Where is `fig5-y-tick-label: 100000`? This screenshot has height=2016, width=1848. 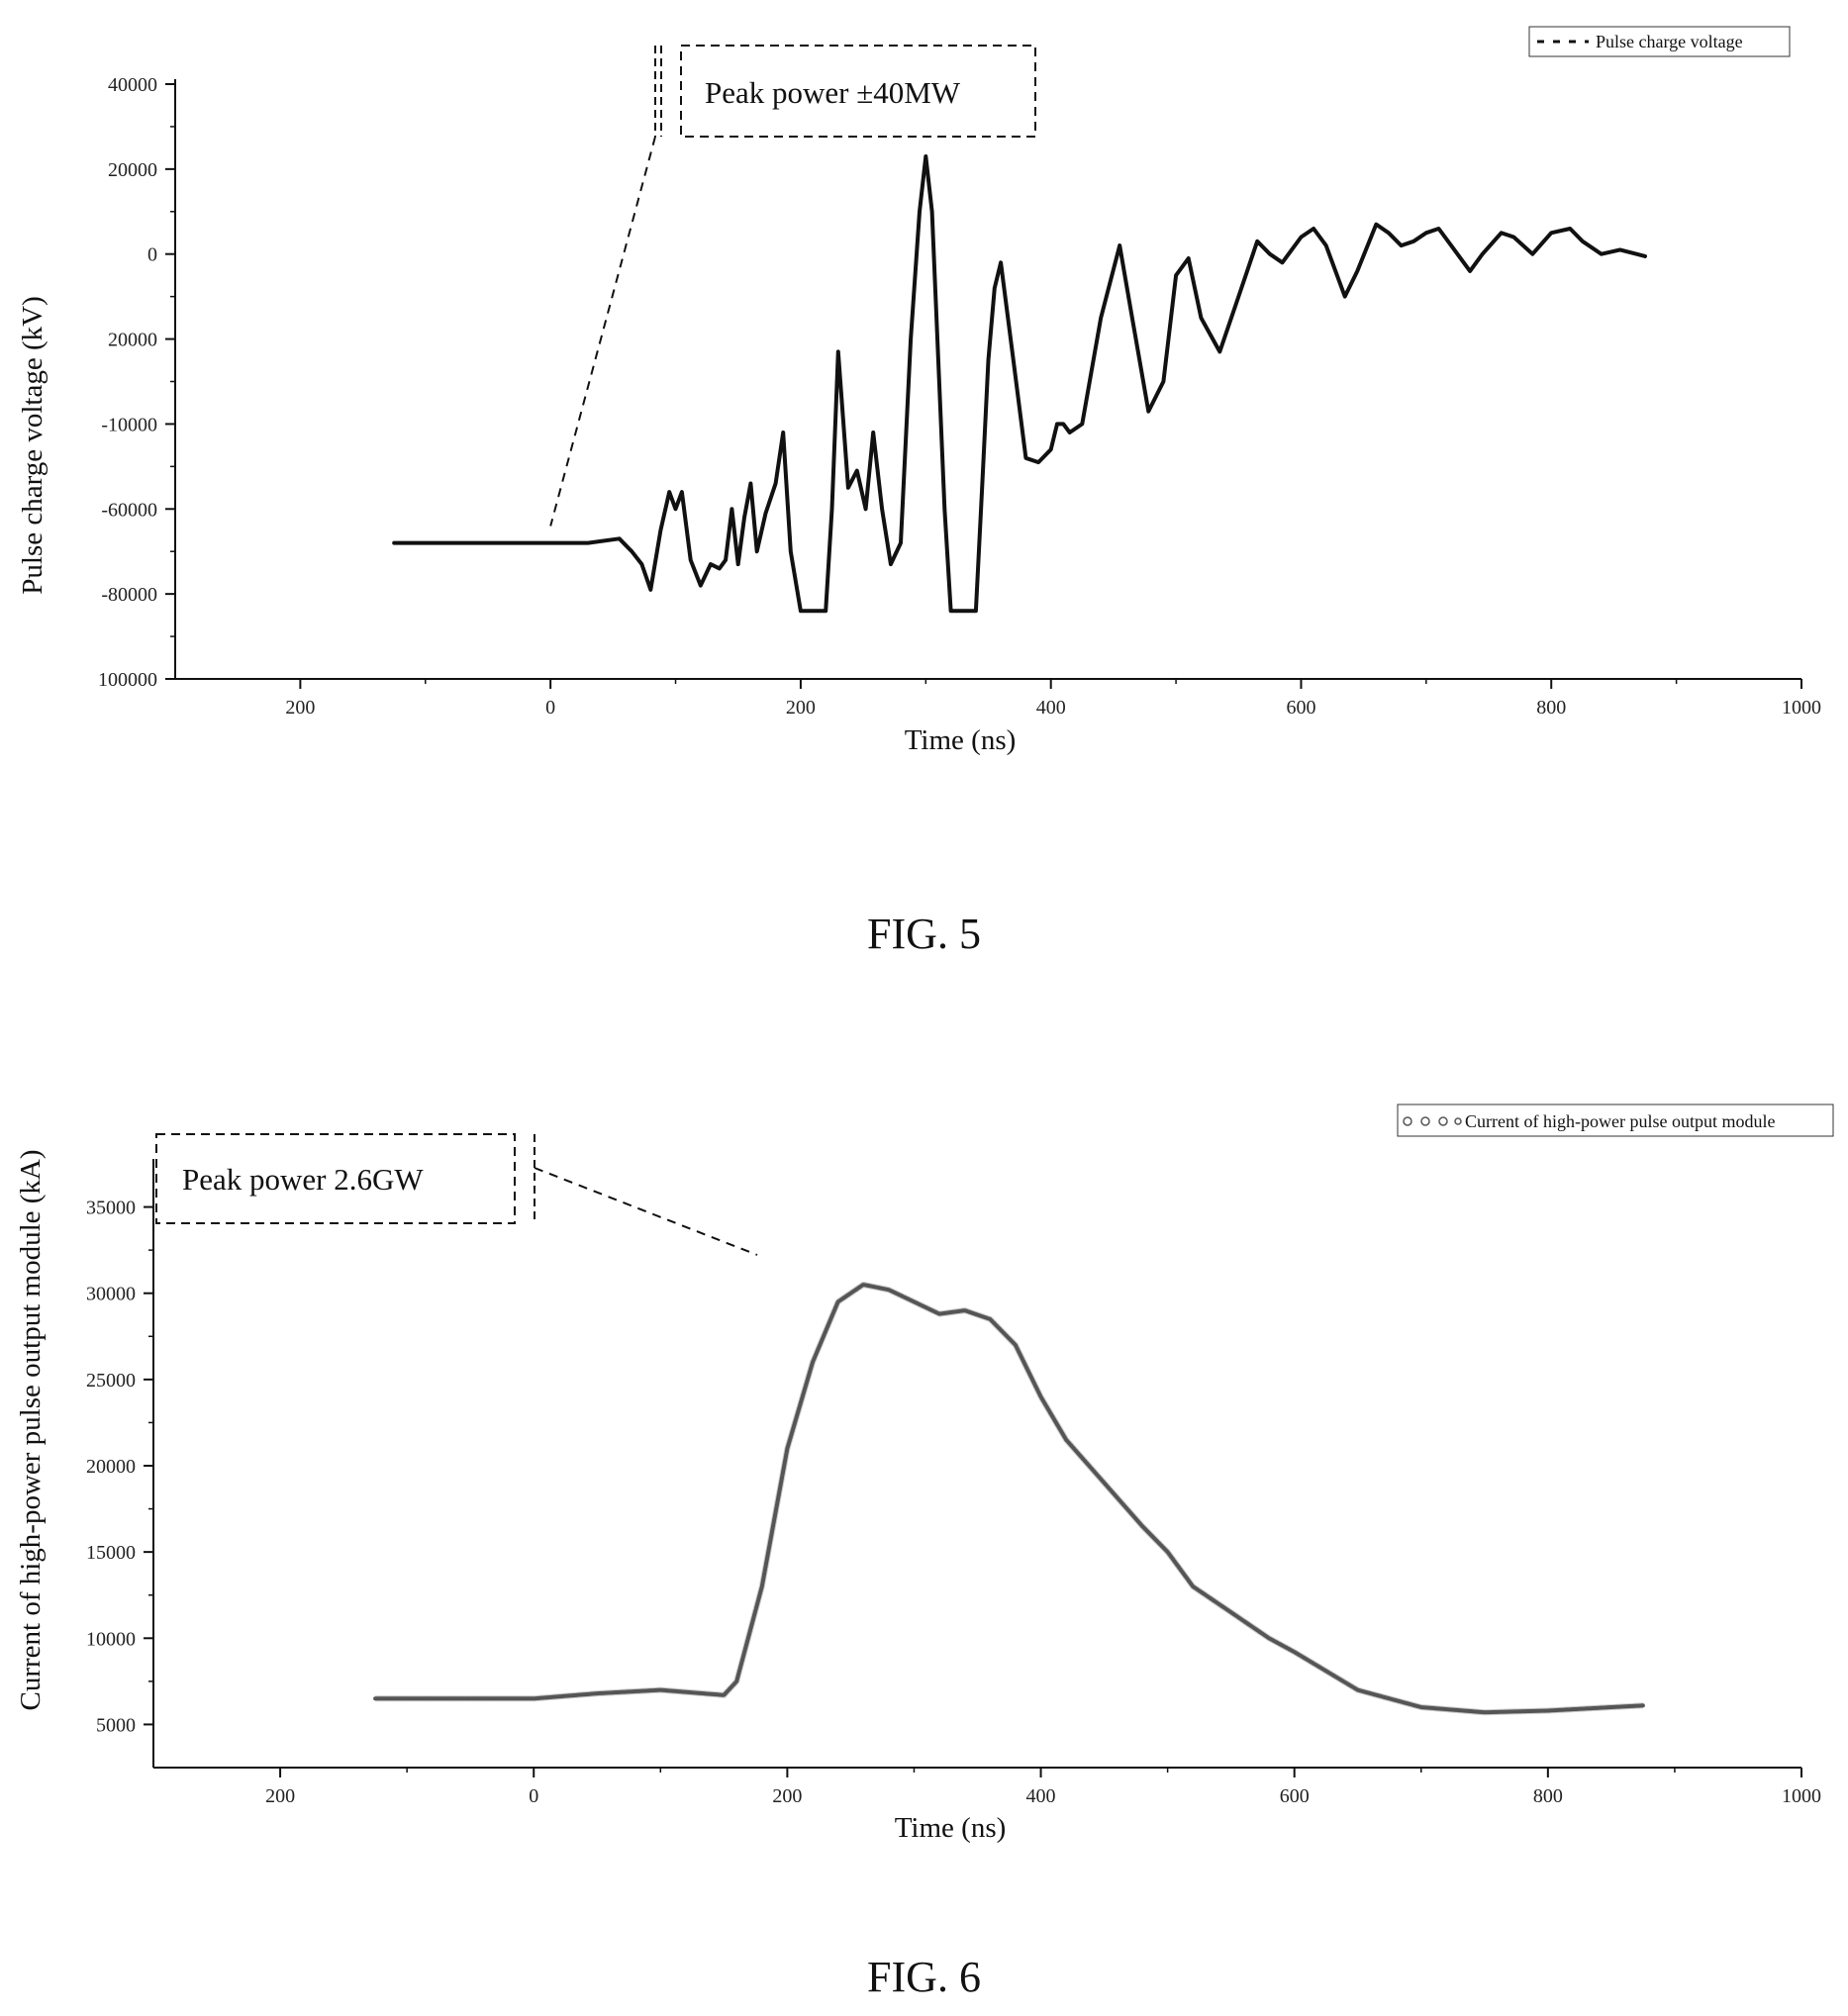 fig5-y-tick-label: 100000 is located at coordinates (127, 680).